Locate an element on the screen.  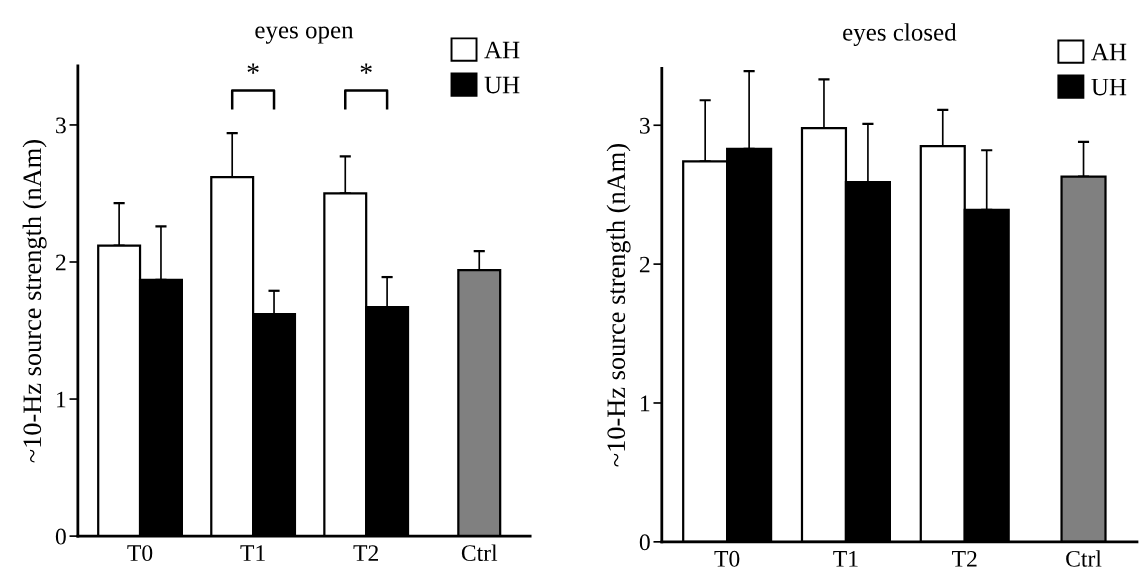
chart-title: eyes open is located at coordinates (304, 35).